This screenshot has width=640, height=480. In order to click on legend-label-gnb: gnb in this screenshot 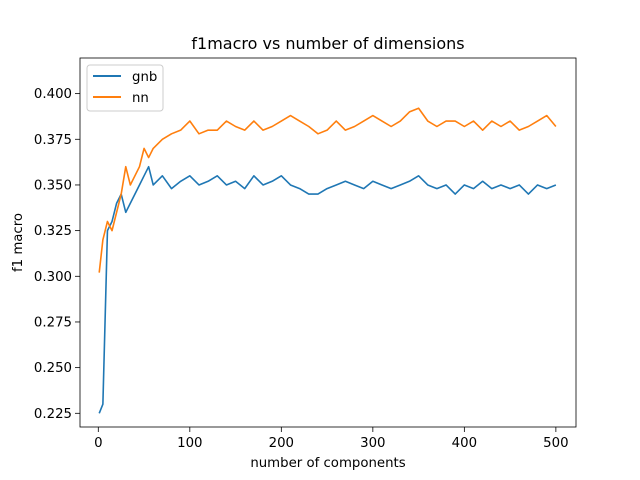, I will do `click(144, 77)`.